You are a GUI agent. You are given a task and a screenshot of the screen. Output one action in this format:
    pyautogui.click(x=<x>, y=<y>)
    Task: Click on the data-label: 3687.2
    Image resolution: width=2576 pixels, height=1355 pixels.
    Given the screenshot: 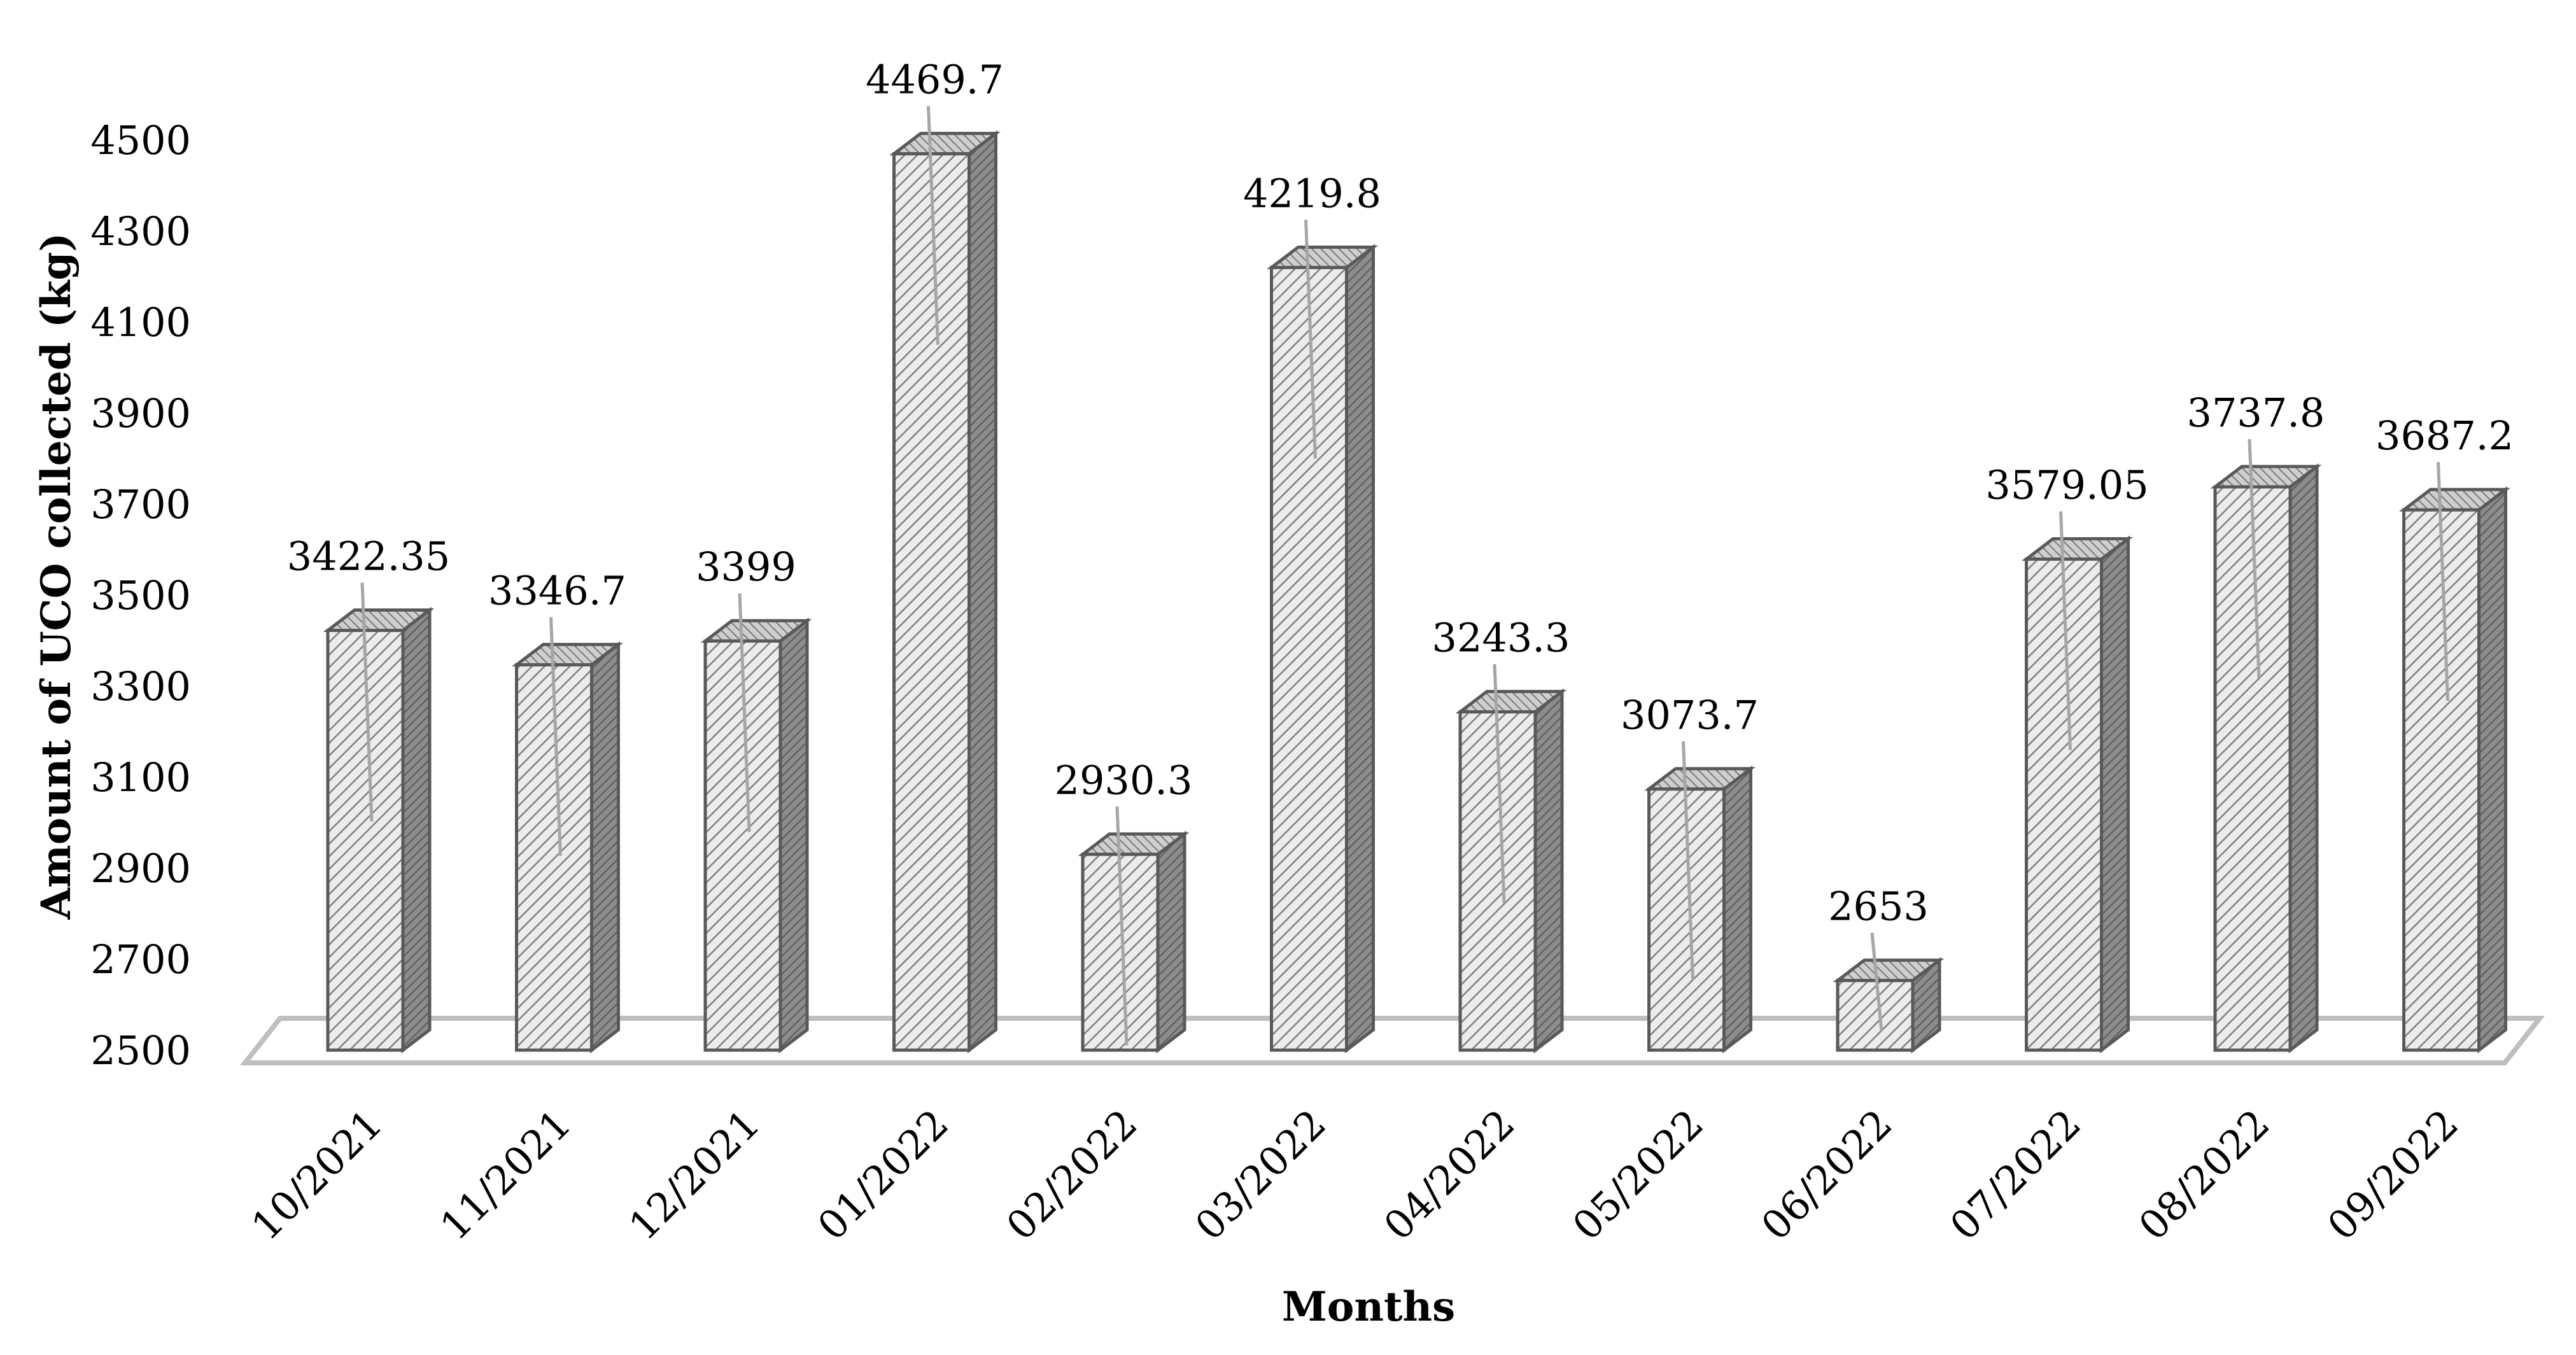 What is the action you would take?
    pyautogui.click(x=2445, y=435)
    